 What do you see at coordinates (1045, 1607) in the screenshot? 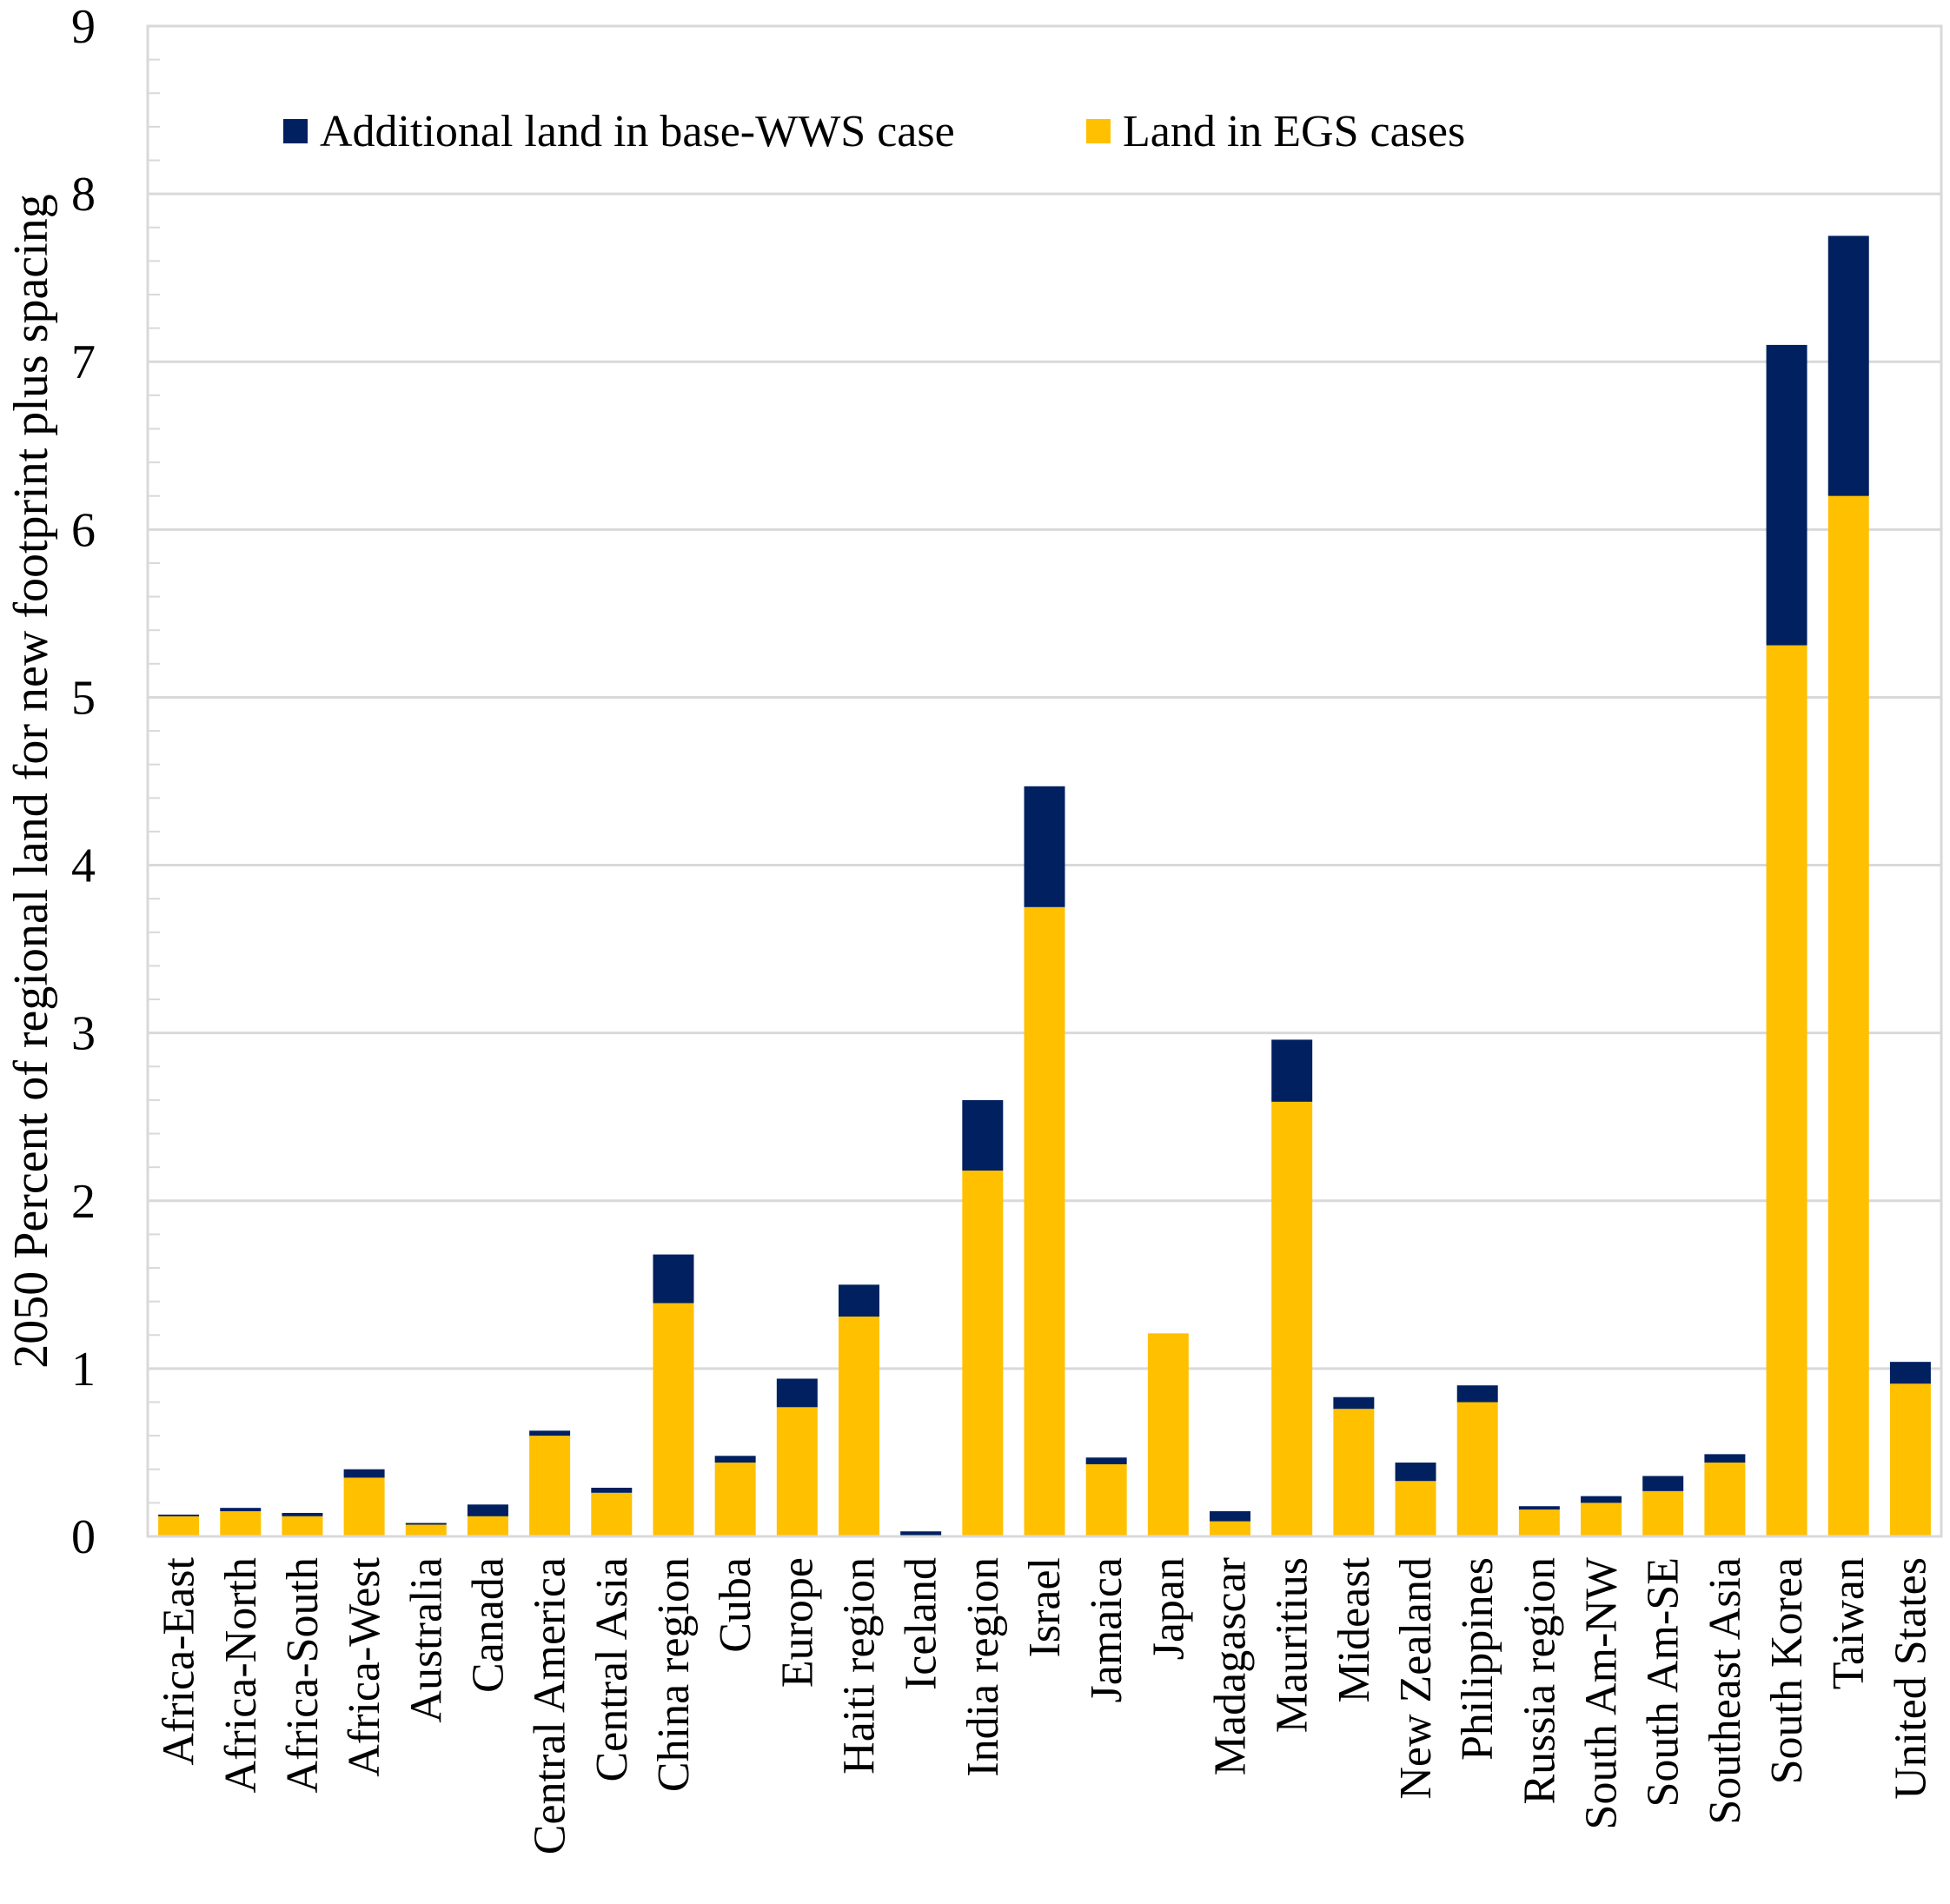
I see `x-category-label: Israel` at bounding box center [1045, 1607].